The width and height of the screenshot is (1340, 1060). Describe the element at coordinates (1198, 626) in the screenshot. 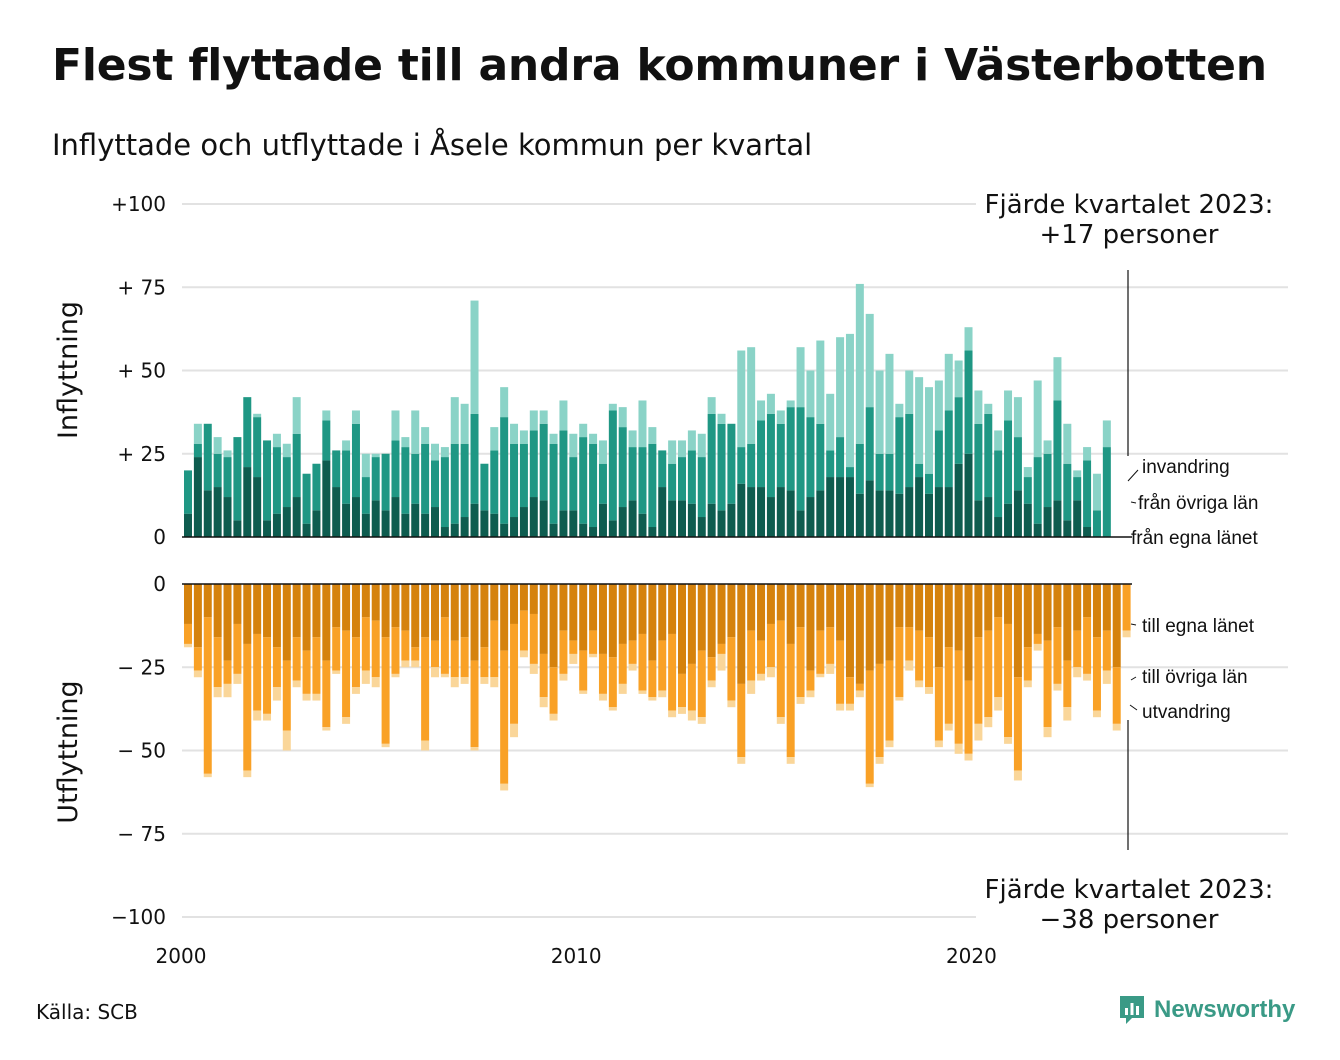

I see `series-label-till-egna-lanet: till egna länet` at that location.